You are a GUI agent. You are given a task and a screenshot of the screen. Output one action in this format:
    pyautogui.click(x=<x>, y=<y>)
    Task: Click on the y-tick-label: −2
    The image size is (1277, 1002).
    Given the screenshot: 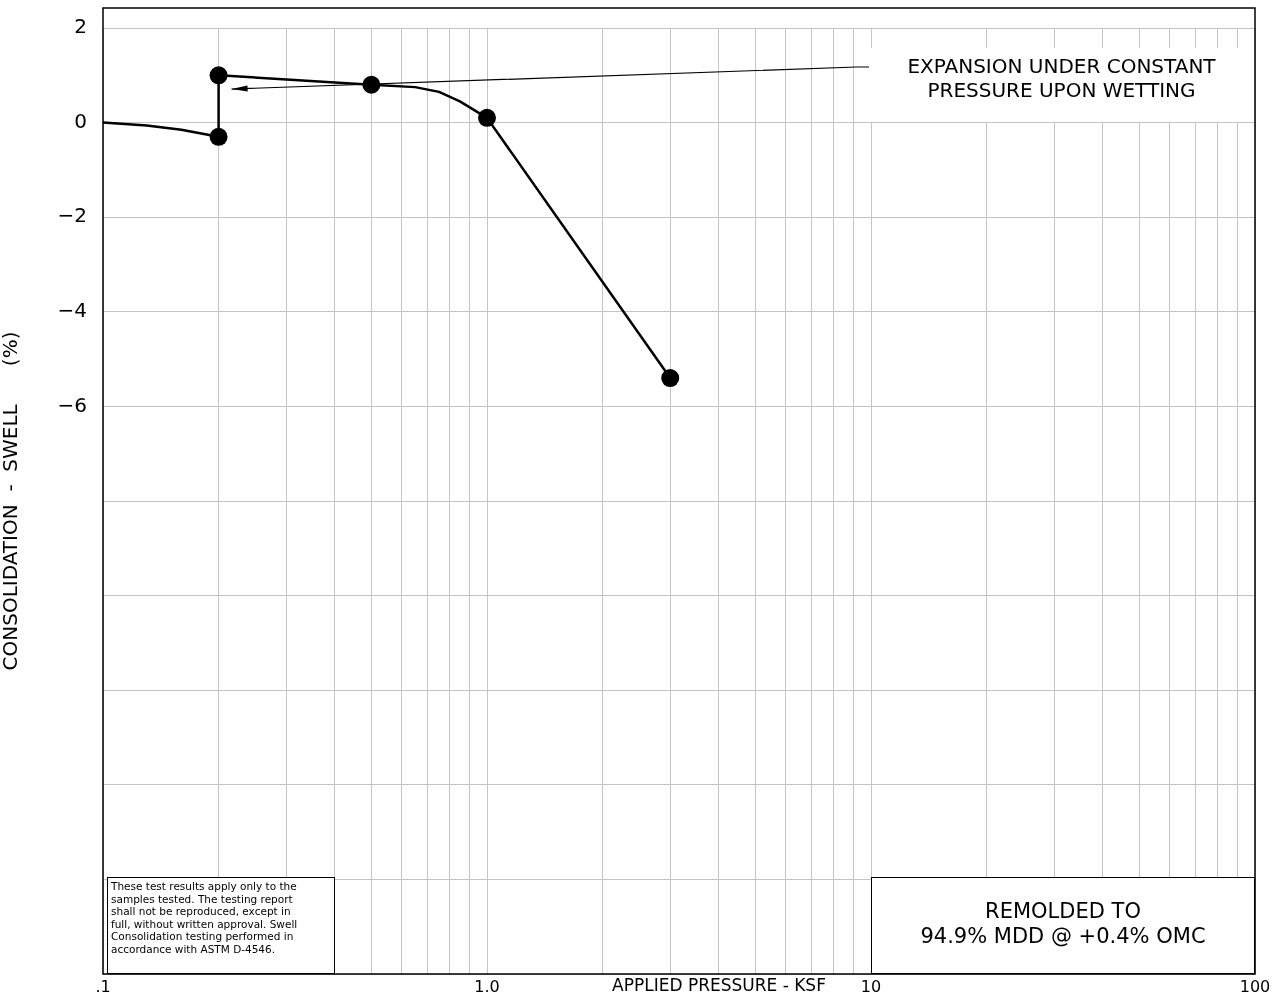 What is the action you would take?
    pyautogui.click(x=72, y=215)
    